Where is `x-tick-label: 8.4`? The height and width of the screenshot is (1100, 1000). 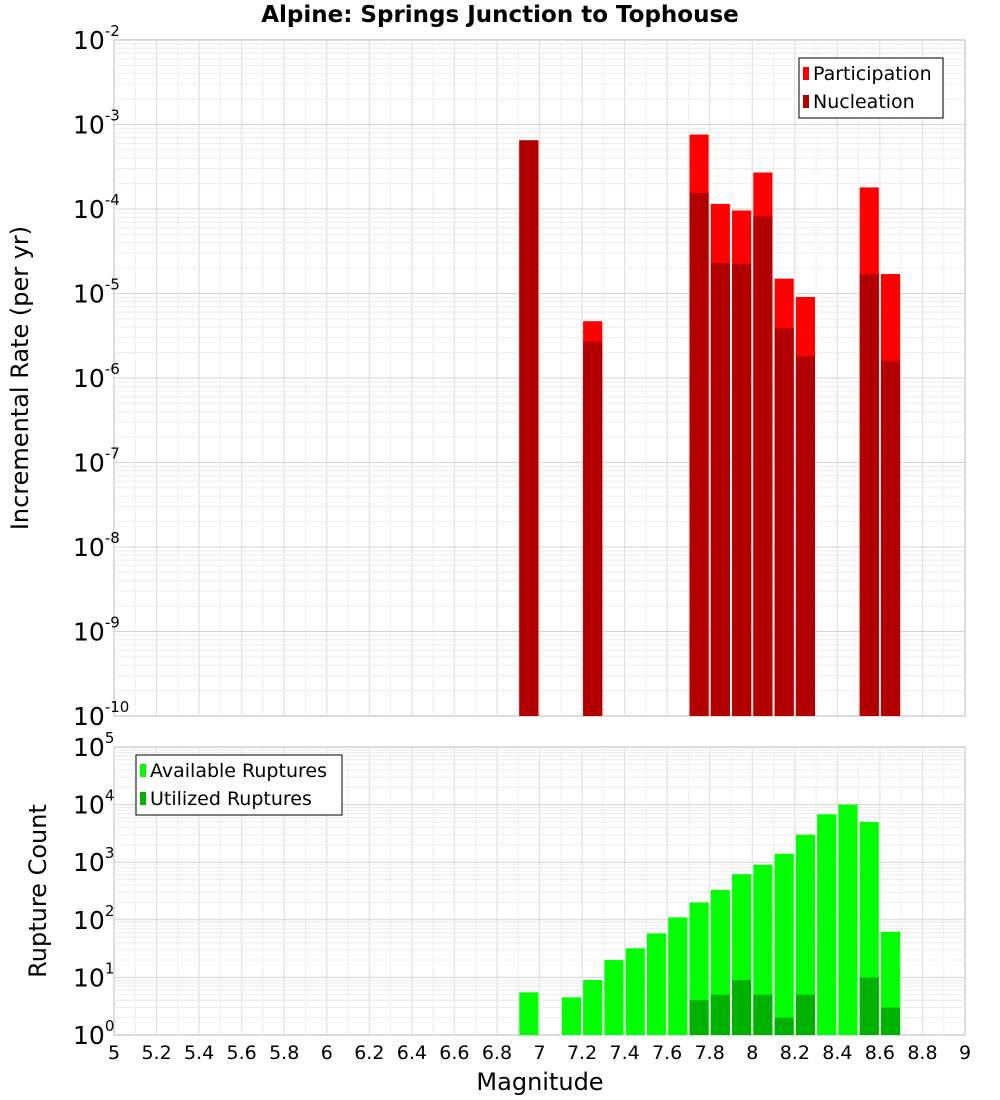 x-tick-label: 8.4 is located at coordinates (837, 1053).